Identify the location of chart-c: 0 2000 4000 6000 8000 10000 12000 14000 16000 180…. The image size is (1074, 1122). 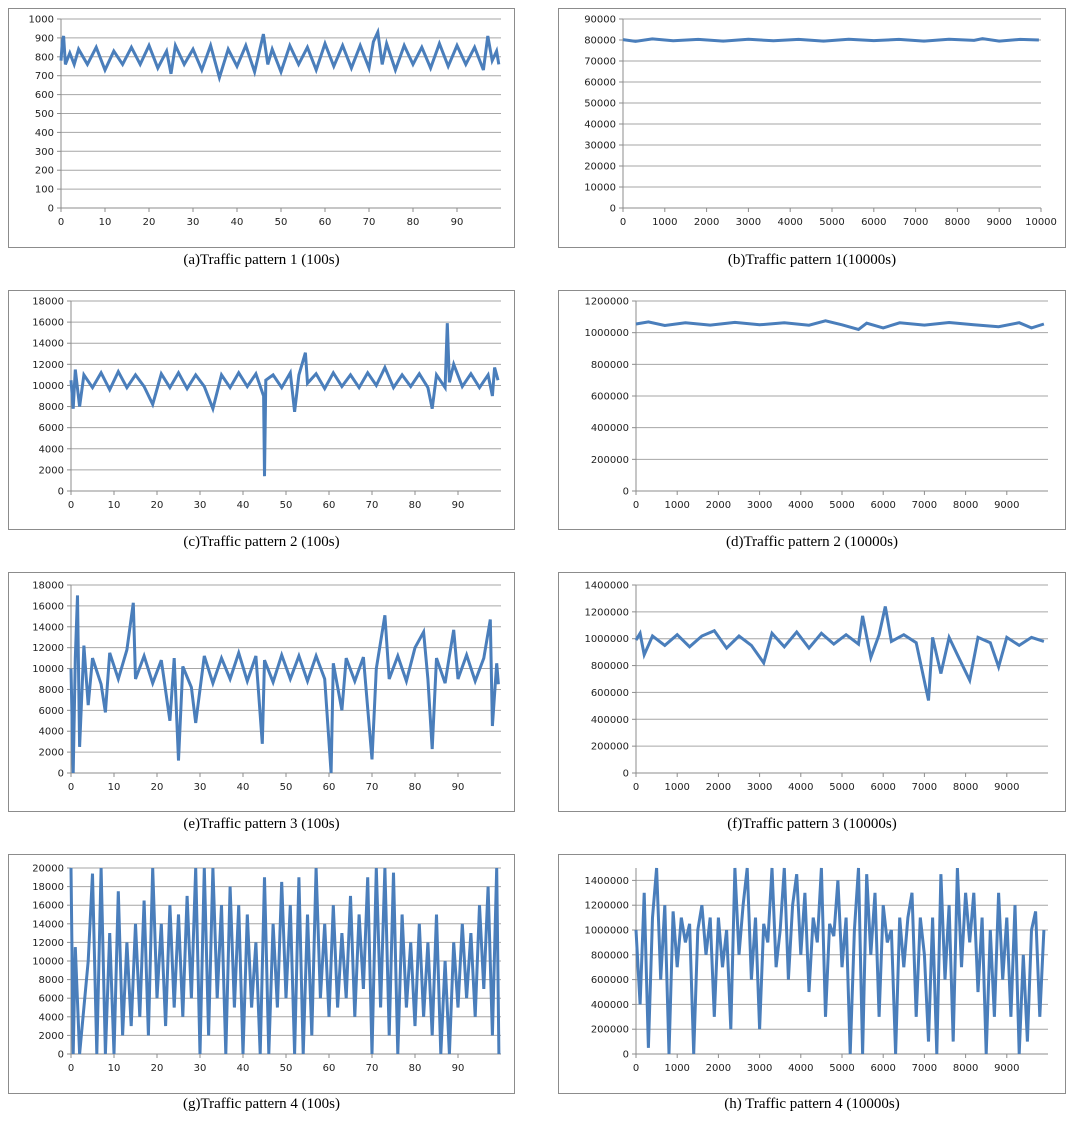
(266, 404).